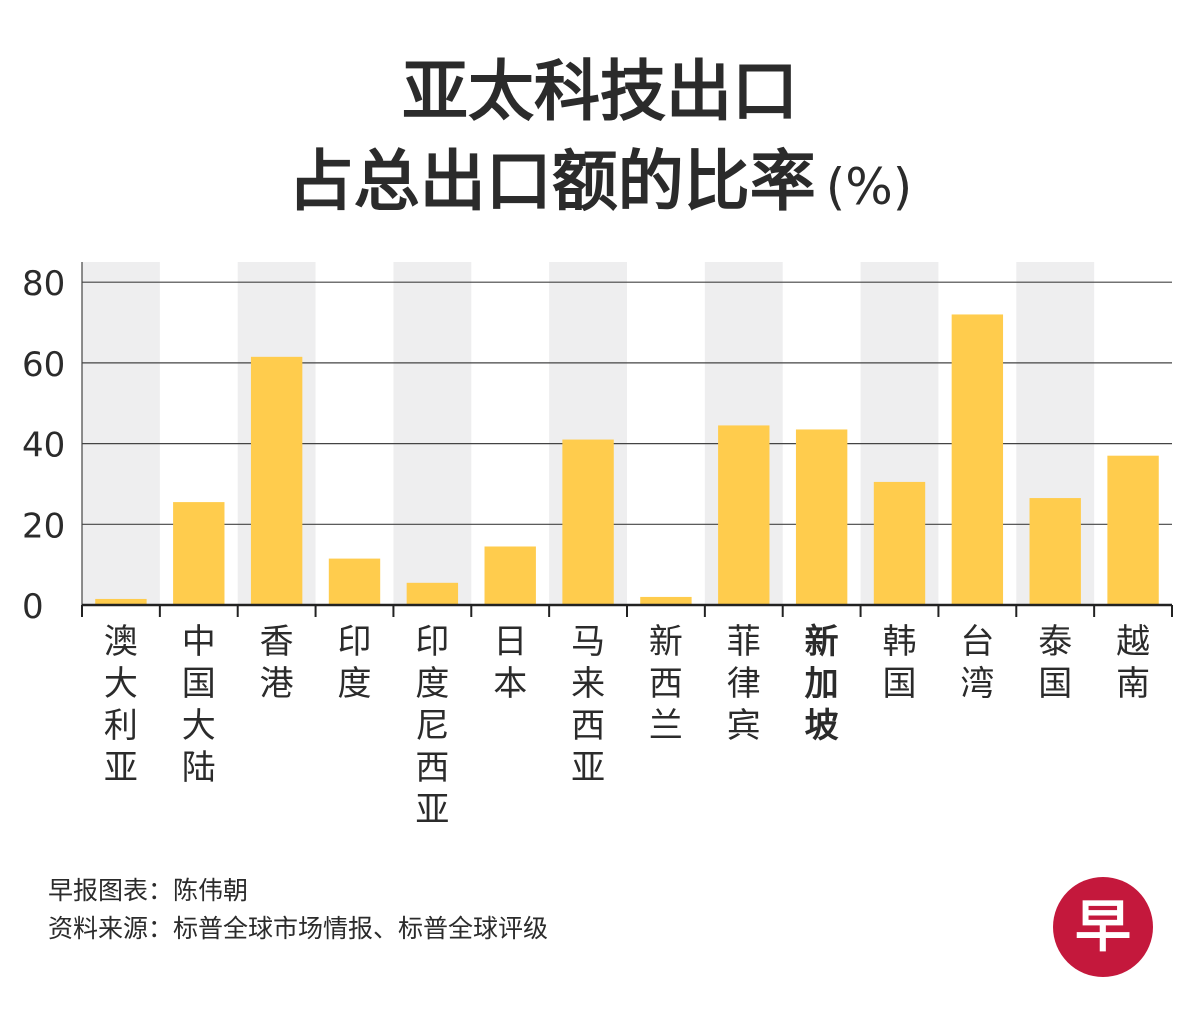 Image resolution: width=1200 pixels, height=1020 pixels. Describe the element at coordinates (822, 684) in the screenshot. I see `category-label: 新加坡` at that location.